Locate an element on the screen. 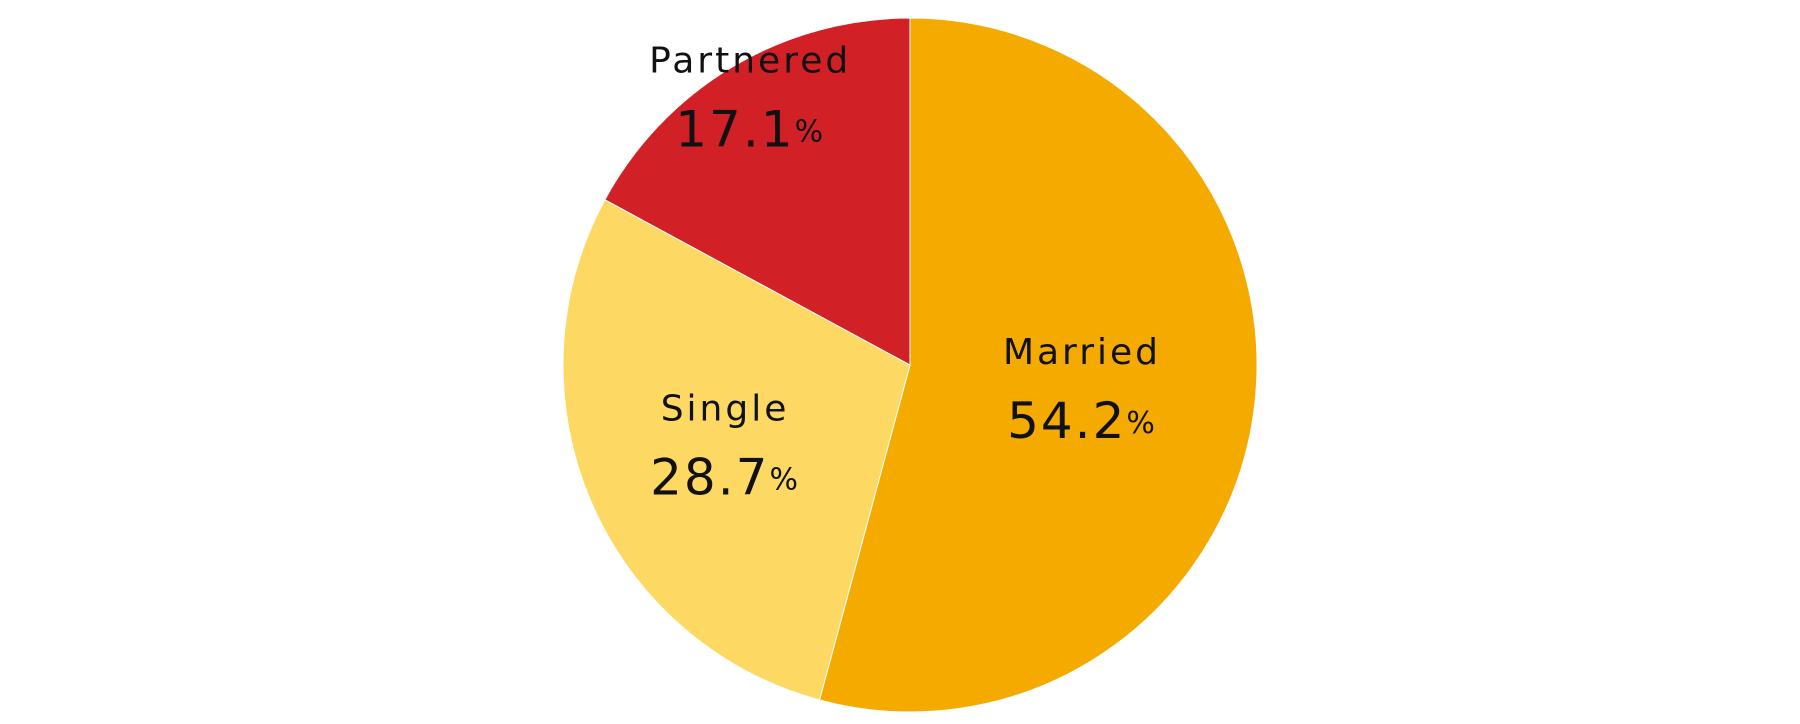  value-label: 28.7% is located at coordinates (725, 477).